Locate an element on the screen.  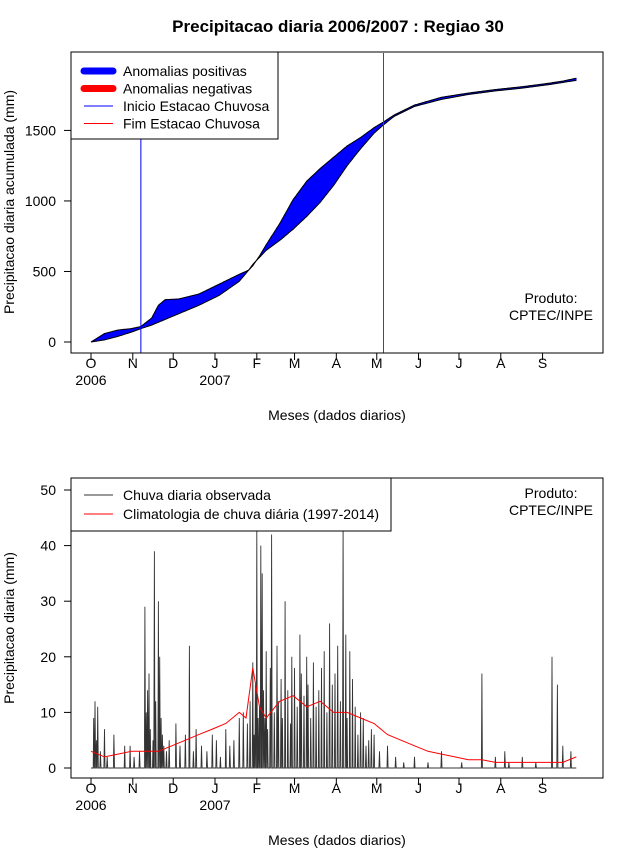
legend-label: Climatologia de chuva diária (1997-2014) is located at coordinates (251, 514).